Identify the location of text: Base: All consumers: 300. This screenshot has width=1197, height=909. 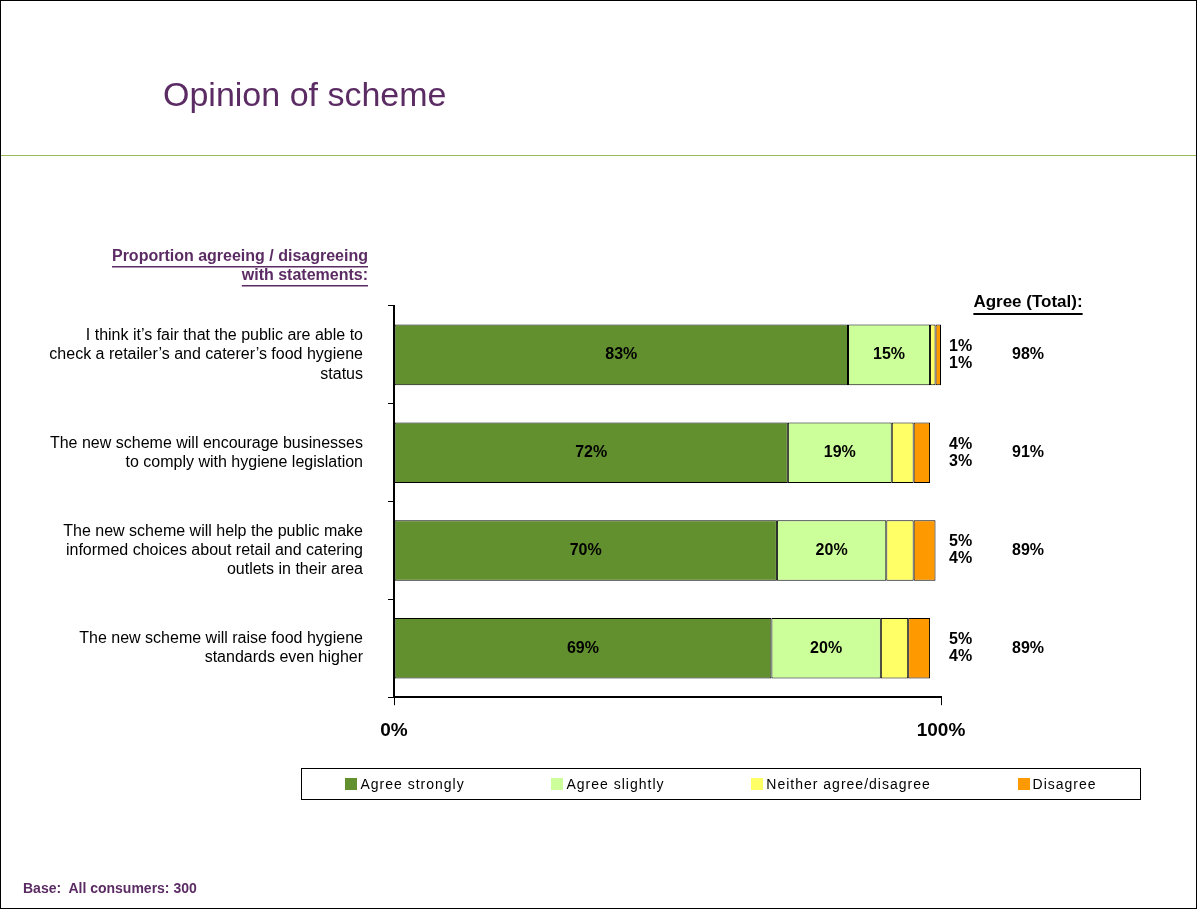
(110, 887).